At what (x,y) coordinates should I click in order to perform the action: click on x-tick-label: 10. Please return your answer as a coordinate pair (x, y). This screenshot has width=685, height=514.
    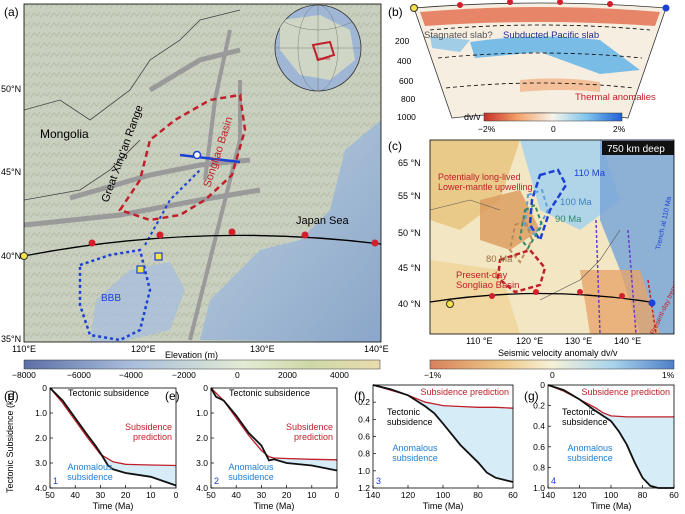
    Looking at the image, I should click on (312, 495).